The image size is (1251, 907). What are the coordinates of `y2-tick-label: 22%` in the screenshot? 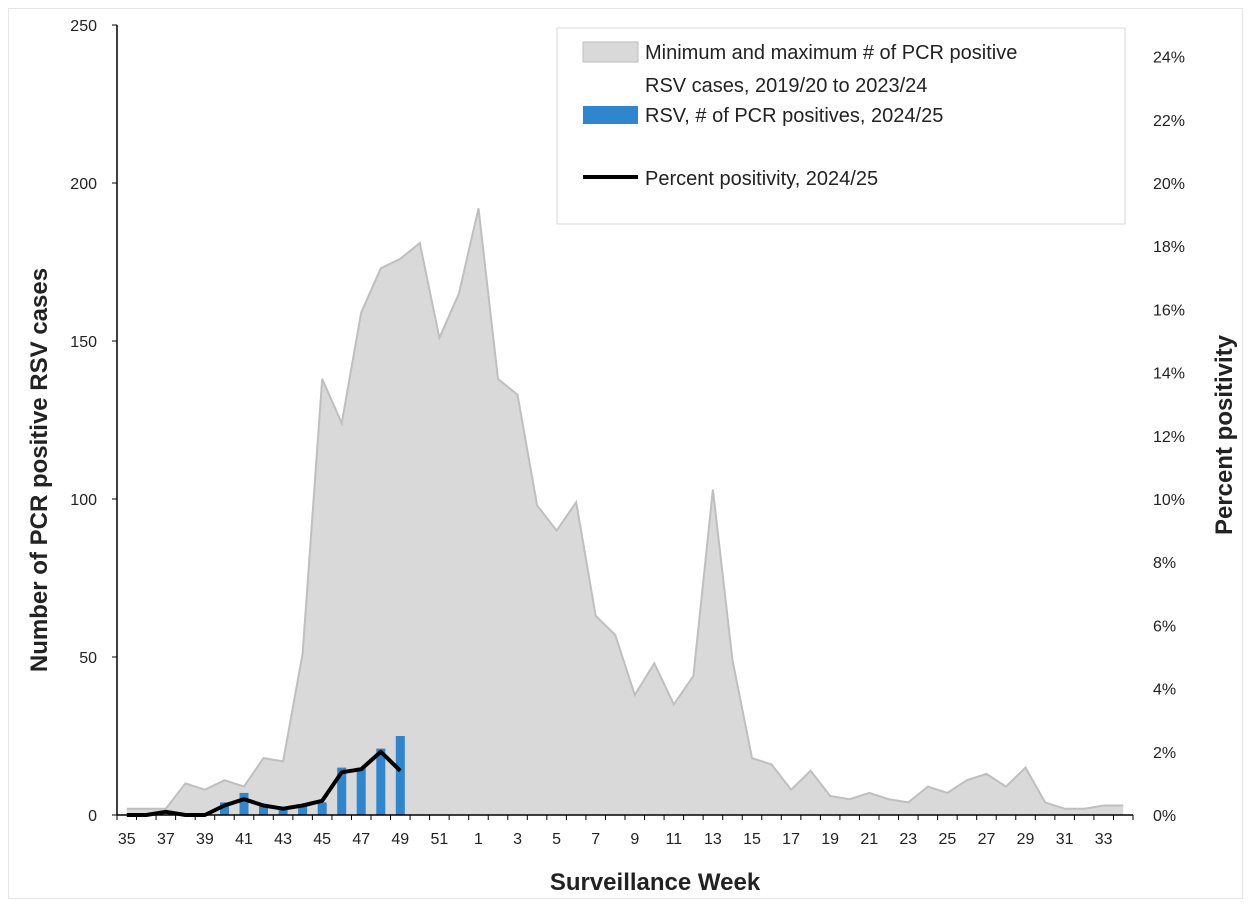 It's located at (1169, 121).